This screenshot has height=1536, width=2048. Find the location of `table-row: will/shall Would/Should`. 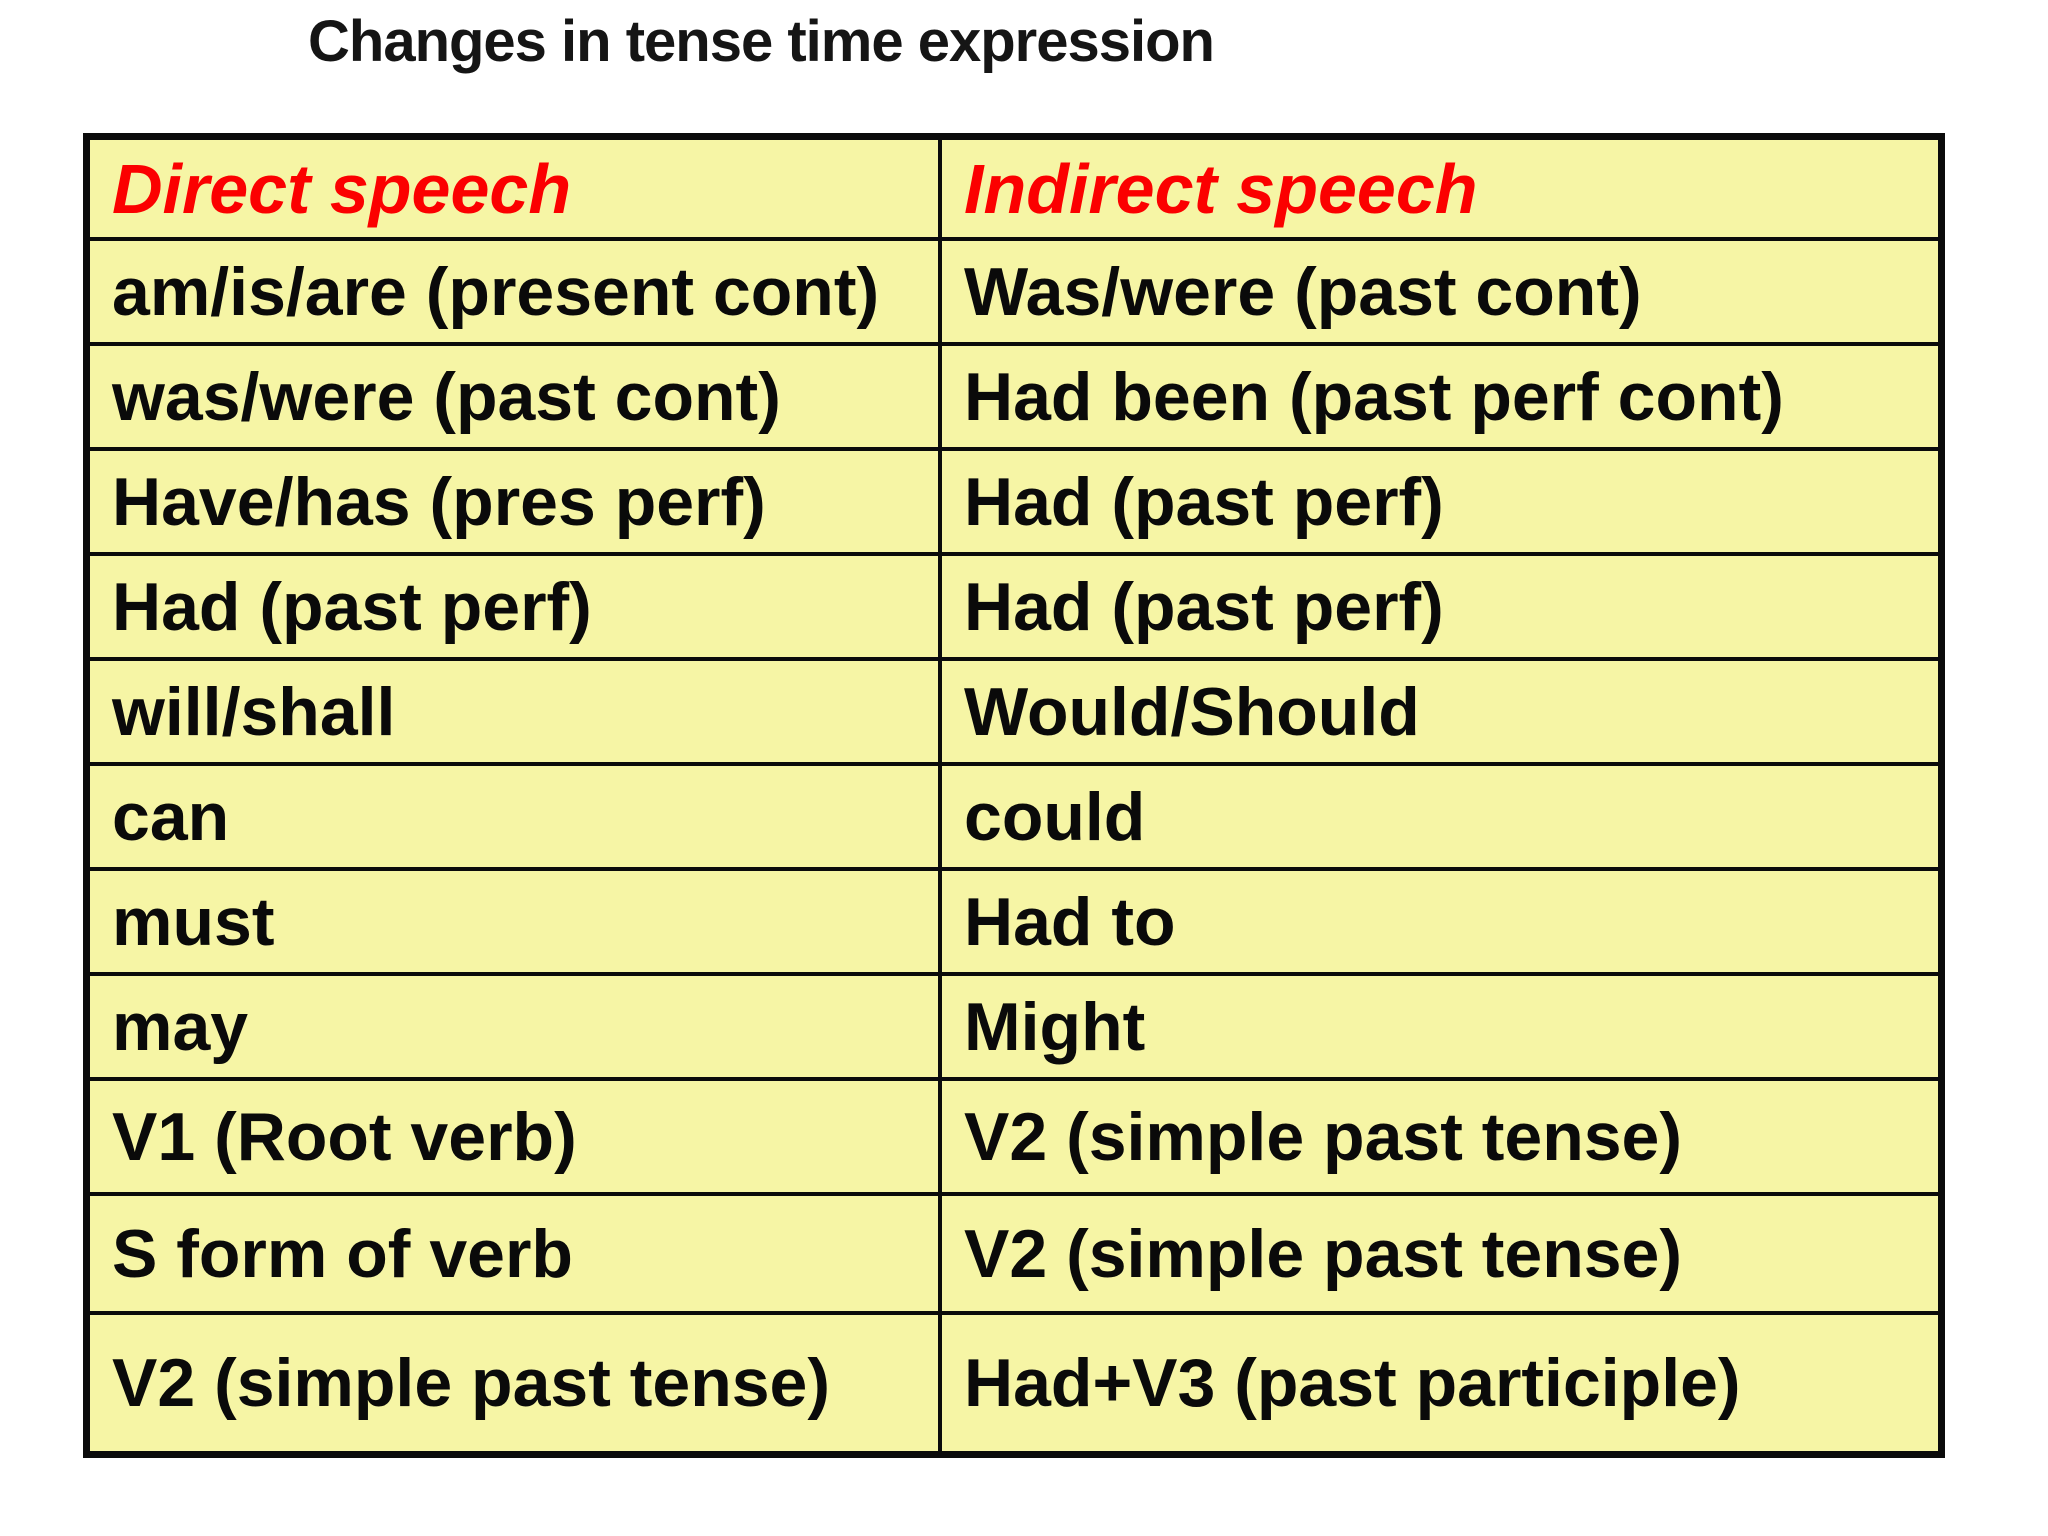

table-row: will/shall Would/Should is located at coordinates (1014, 709).